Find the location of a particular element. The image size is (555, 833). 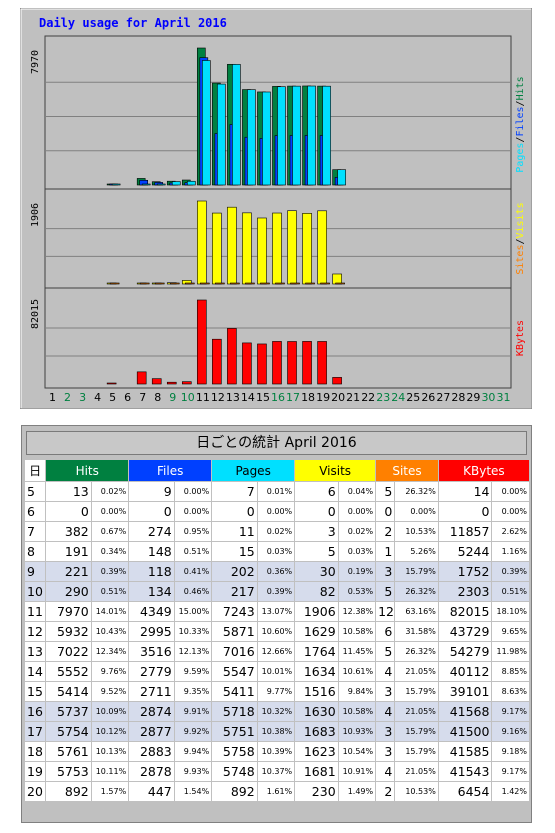

files-value-cell: 2878 is located at coordinates (151, 771).